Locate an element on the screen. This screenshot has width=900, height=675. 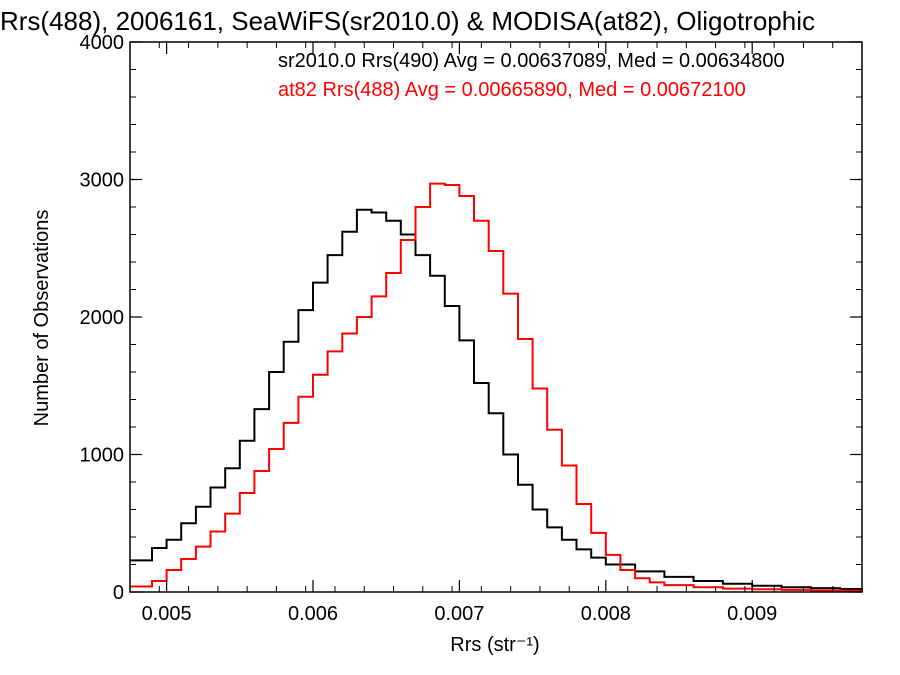
x-tick-label-2: 0.007 is located at coordinates (459, 614).